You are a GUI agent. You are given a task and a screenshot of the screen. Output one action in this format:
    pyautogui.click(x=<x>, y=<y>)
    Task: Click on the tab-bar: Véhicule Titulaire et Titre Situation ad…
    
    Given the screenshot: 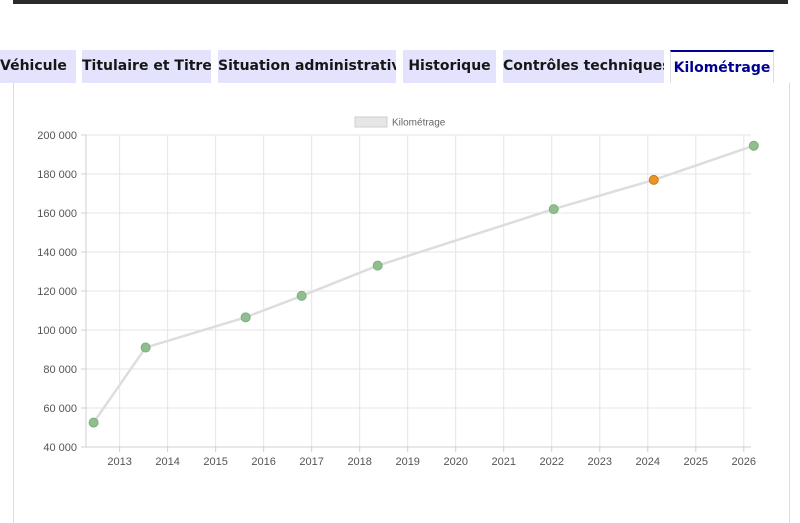 What is the action you would take?
    pyautogui.click(x=400, y=67)
    